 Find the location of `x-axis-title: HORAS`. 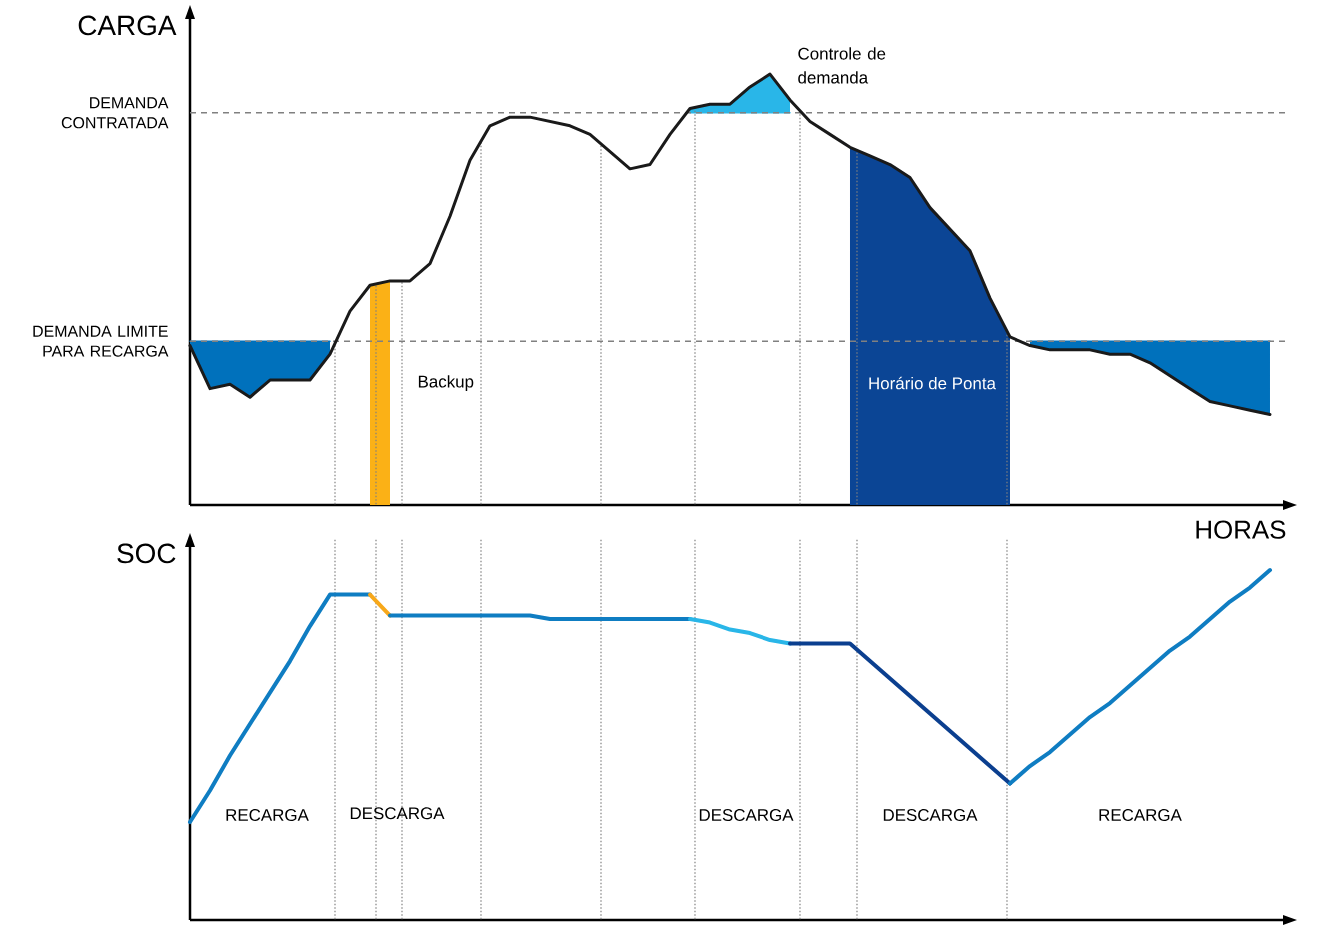

x-axis-title: HORAS is located at coordinates (1241, 529).